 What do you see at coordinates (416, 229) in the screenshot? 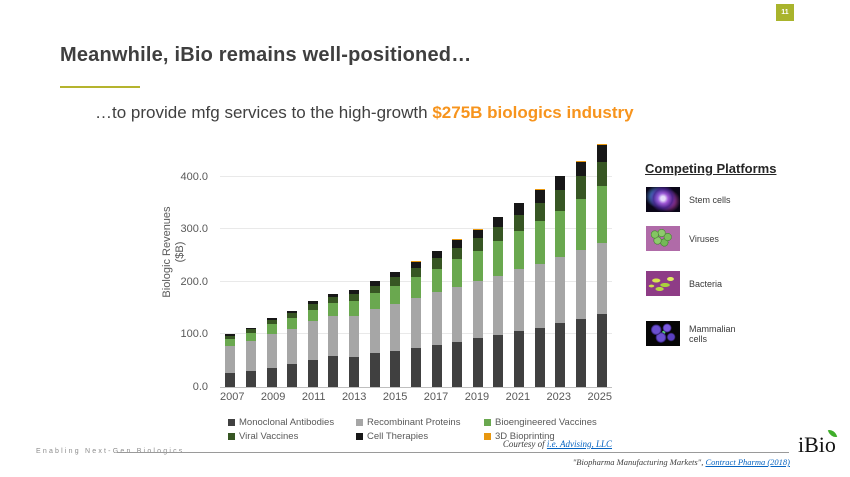
I see `gridline` at bounding box center [416, 229].